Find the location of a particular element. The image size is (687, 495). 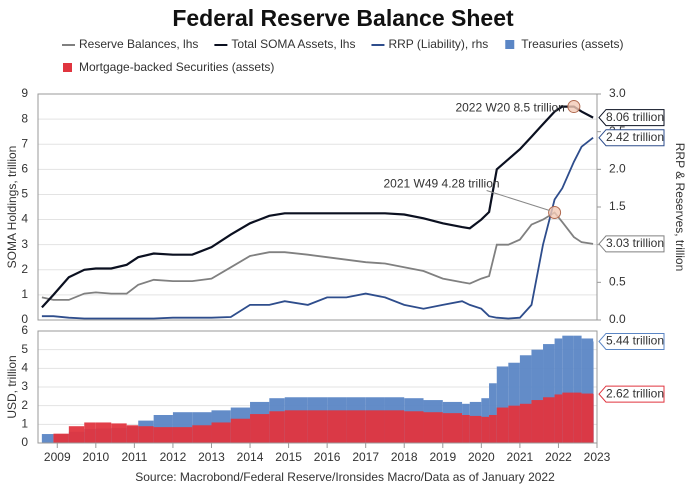

y-tick-label: 5 is located at coordinates (24, 194).